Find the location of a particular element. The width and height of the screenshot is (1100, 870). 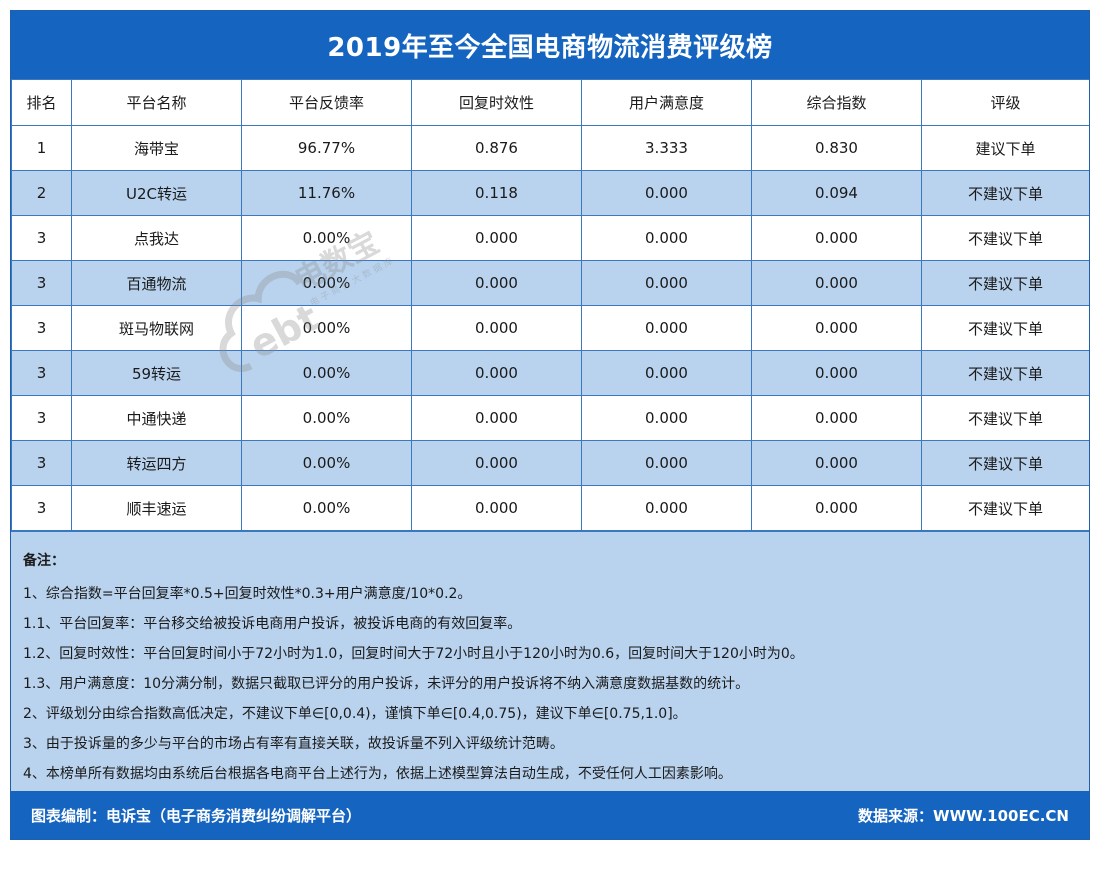

col-header-reply-timeliness: 回复时效性 is located at coordinates (496, 102).